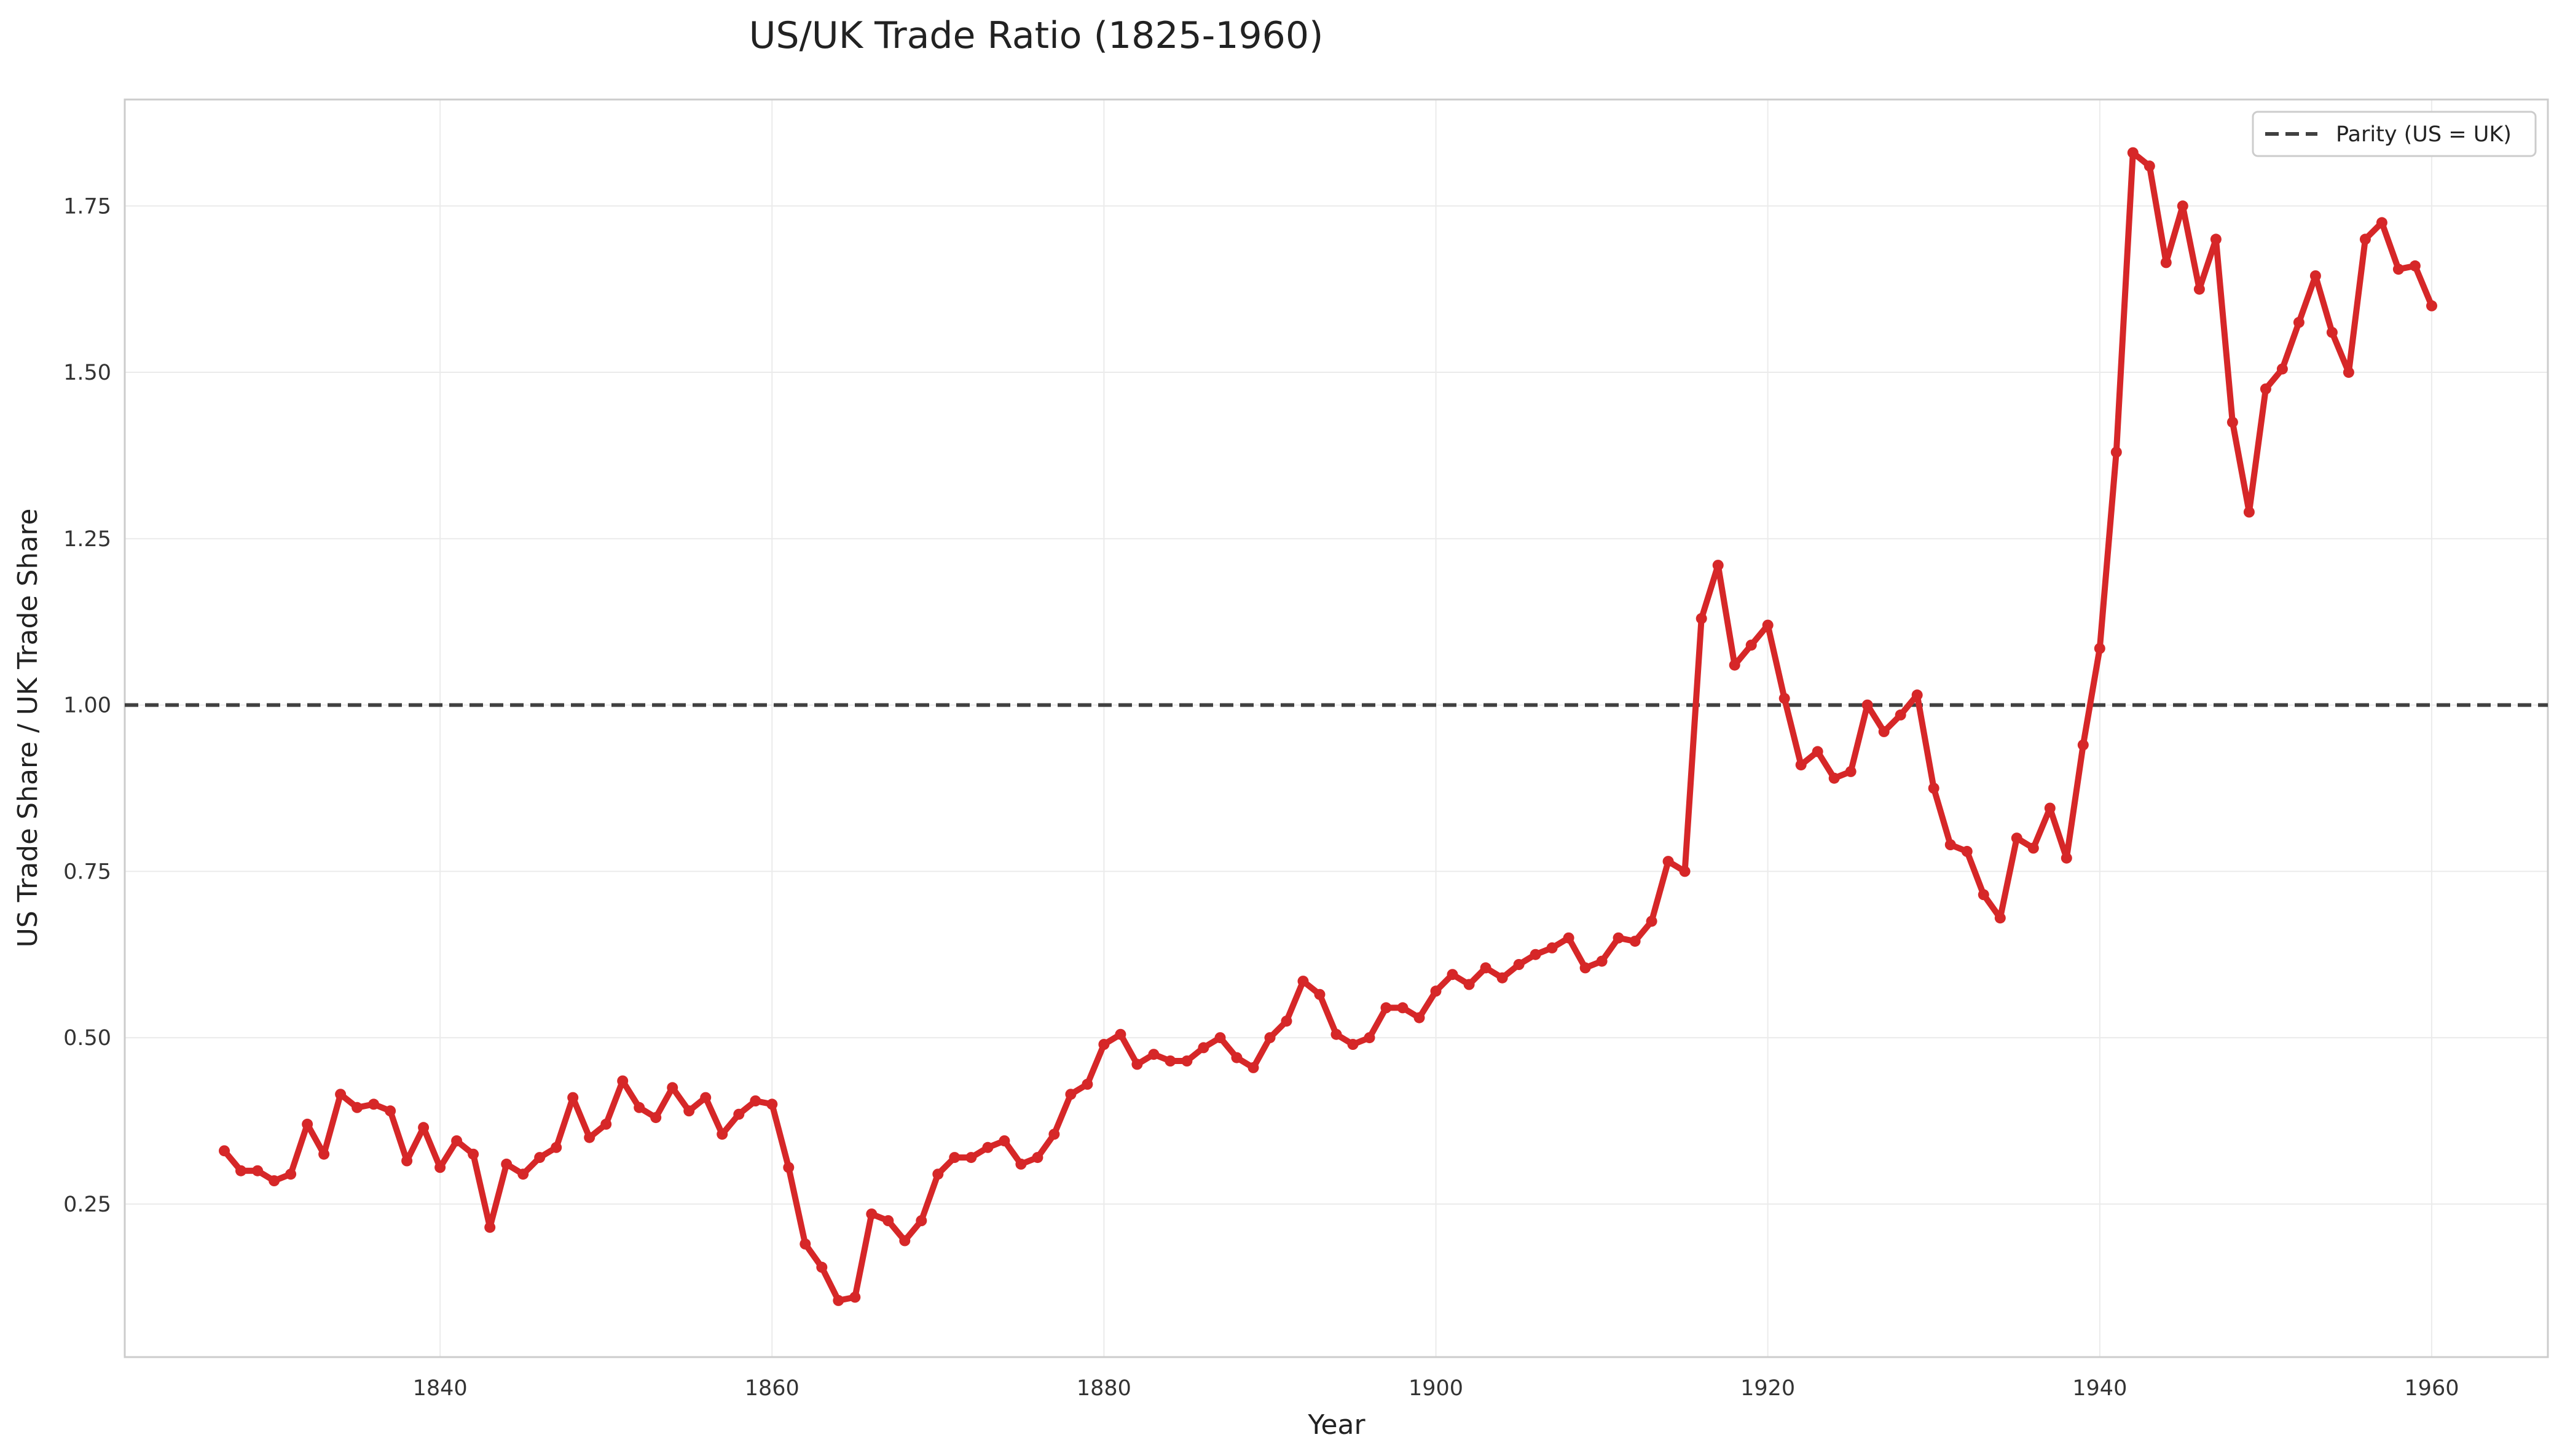 Image resolution: width=2562 pixels, height=1456 pixels. What do you see at coordinates (1767, 1388) in the screenshot?
I see `x-tick-label: 1920` at bounding box center [1767, 1388].